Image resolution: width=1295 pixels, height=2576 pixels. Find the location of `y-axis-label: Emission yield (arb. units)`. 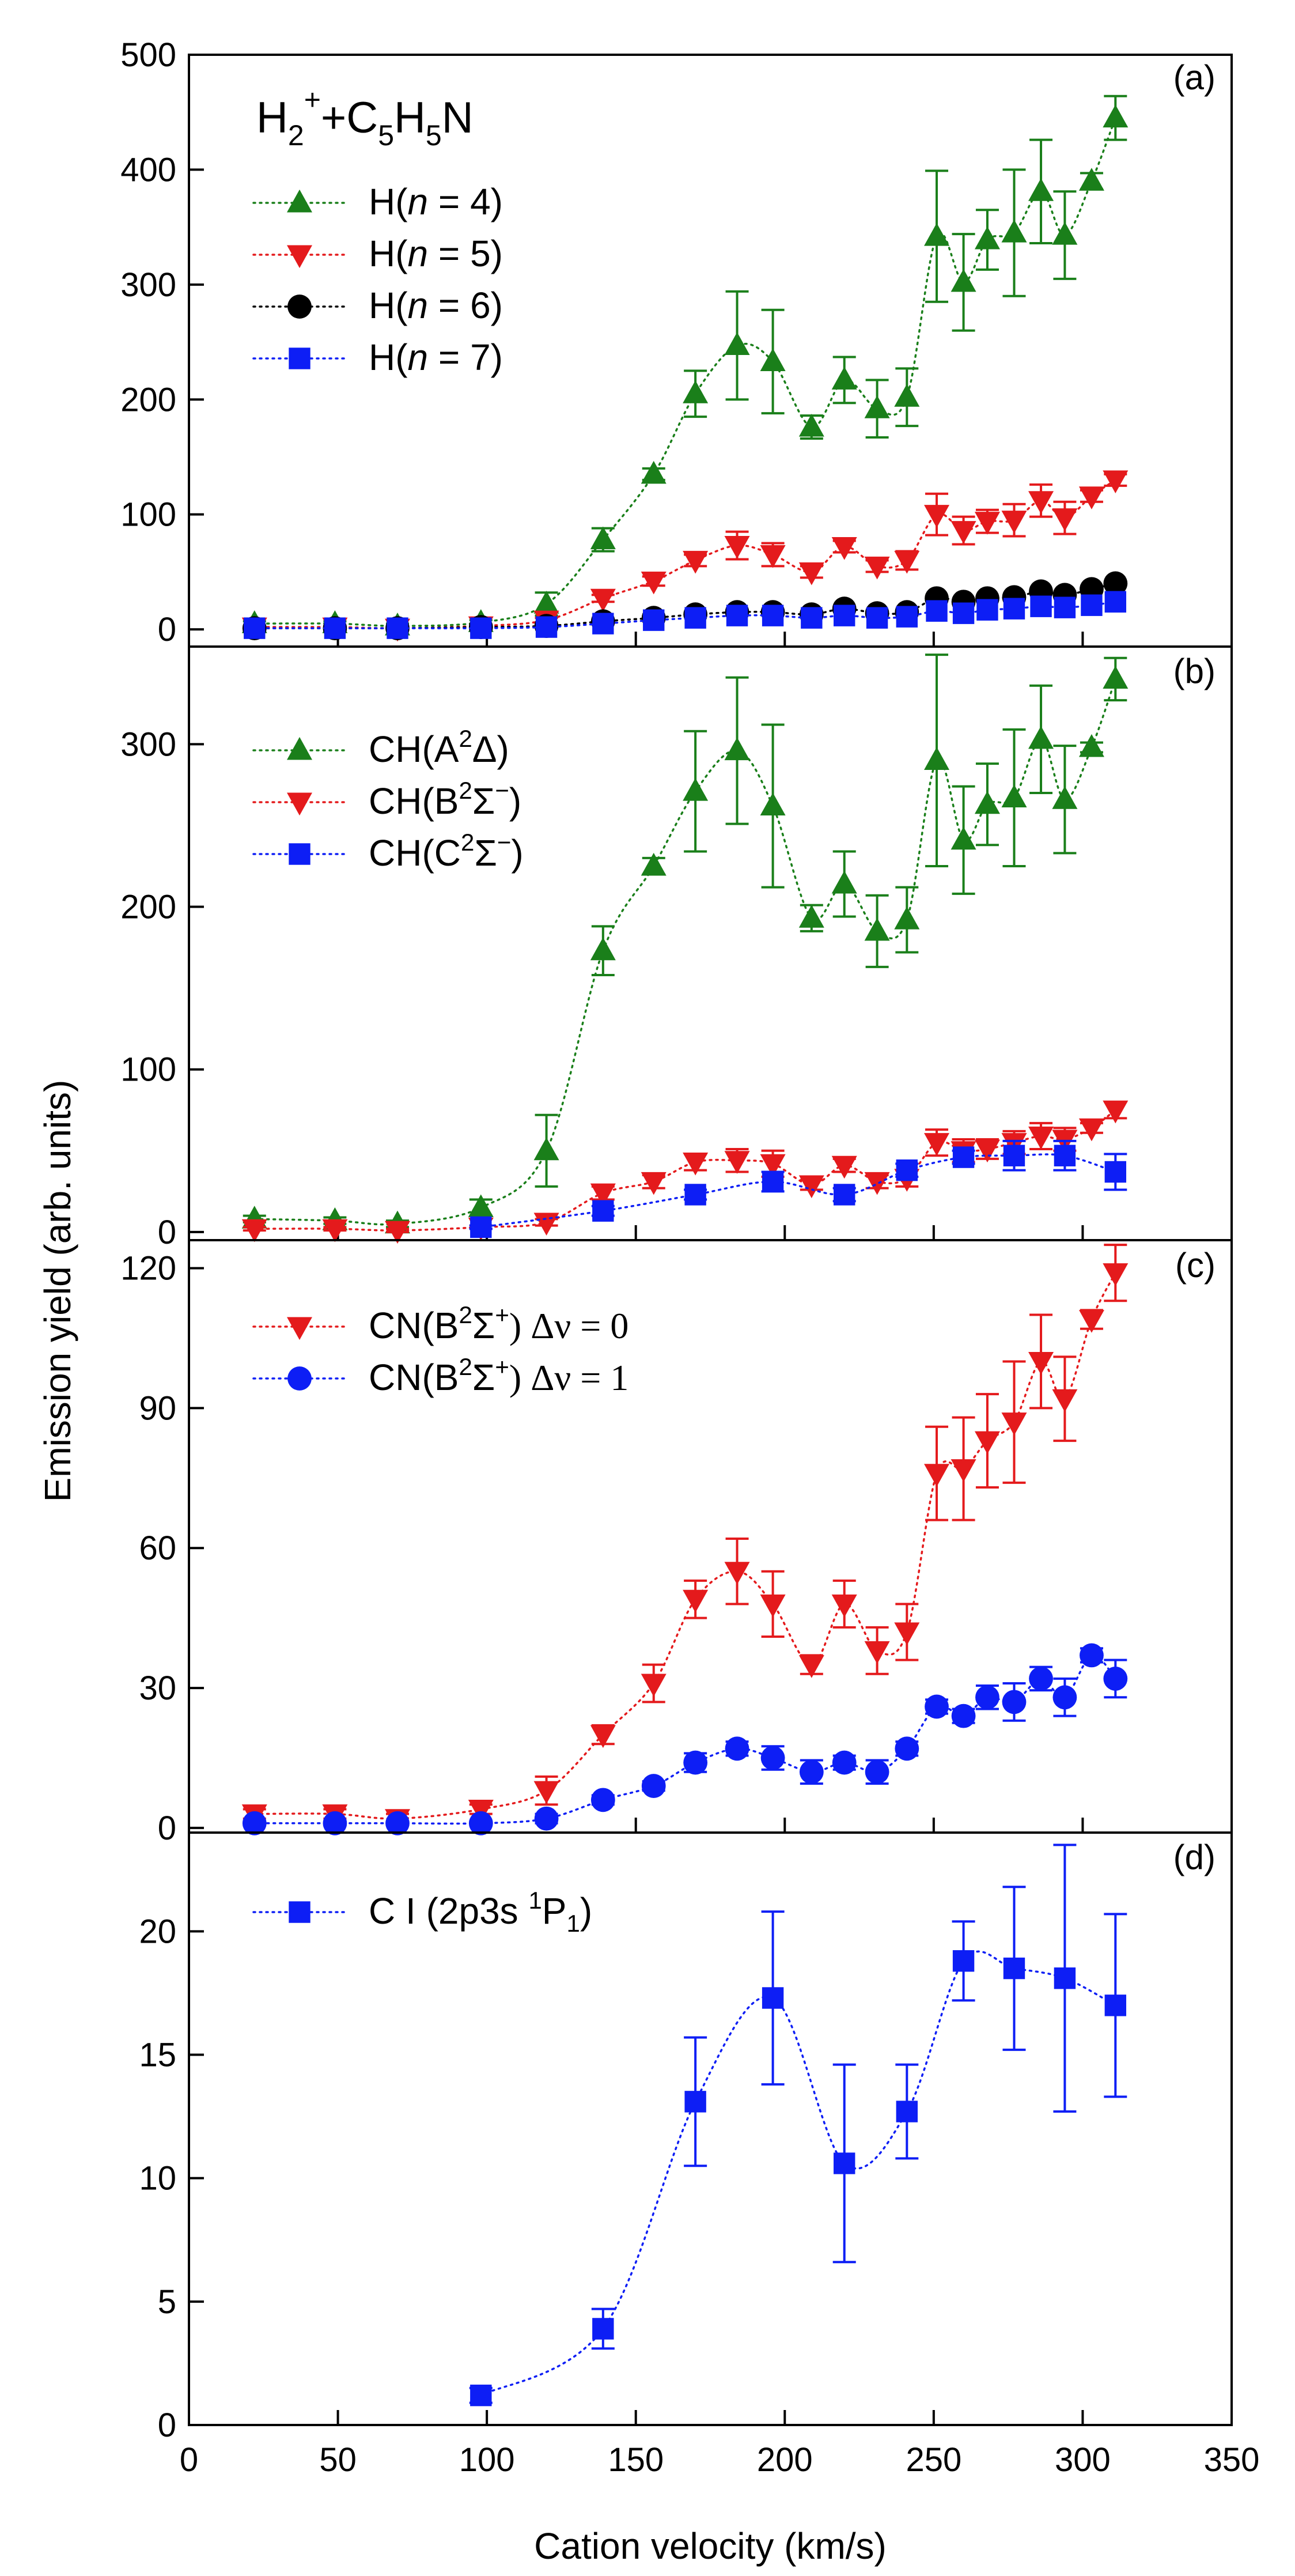

y-axis-label: Emission yield (arb. units) is located at coordinates (57, 1291).